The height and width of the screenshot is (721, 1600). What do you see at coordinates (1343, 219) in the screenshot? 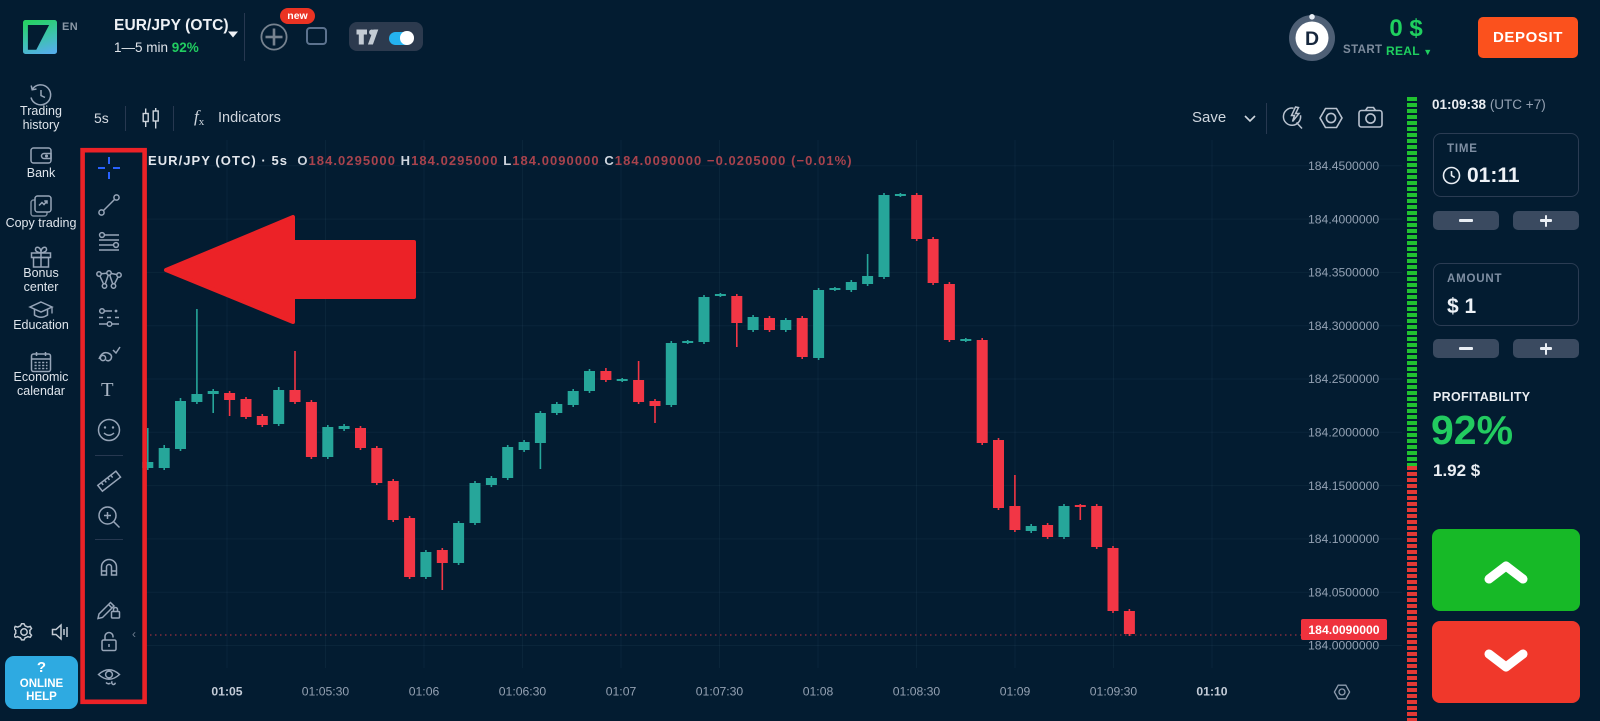
I see `svg-text: 184.4000000` at bounding box center [1343, 219].